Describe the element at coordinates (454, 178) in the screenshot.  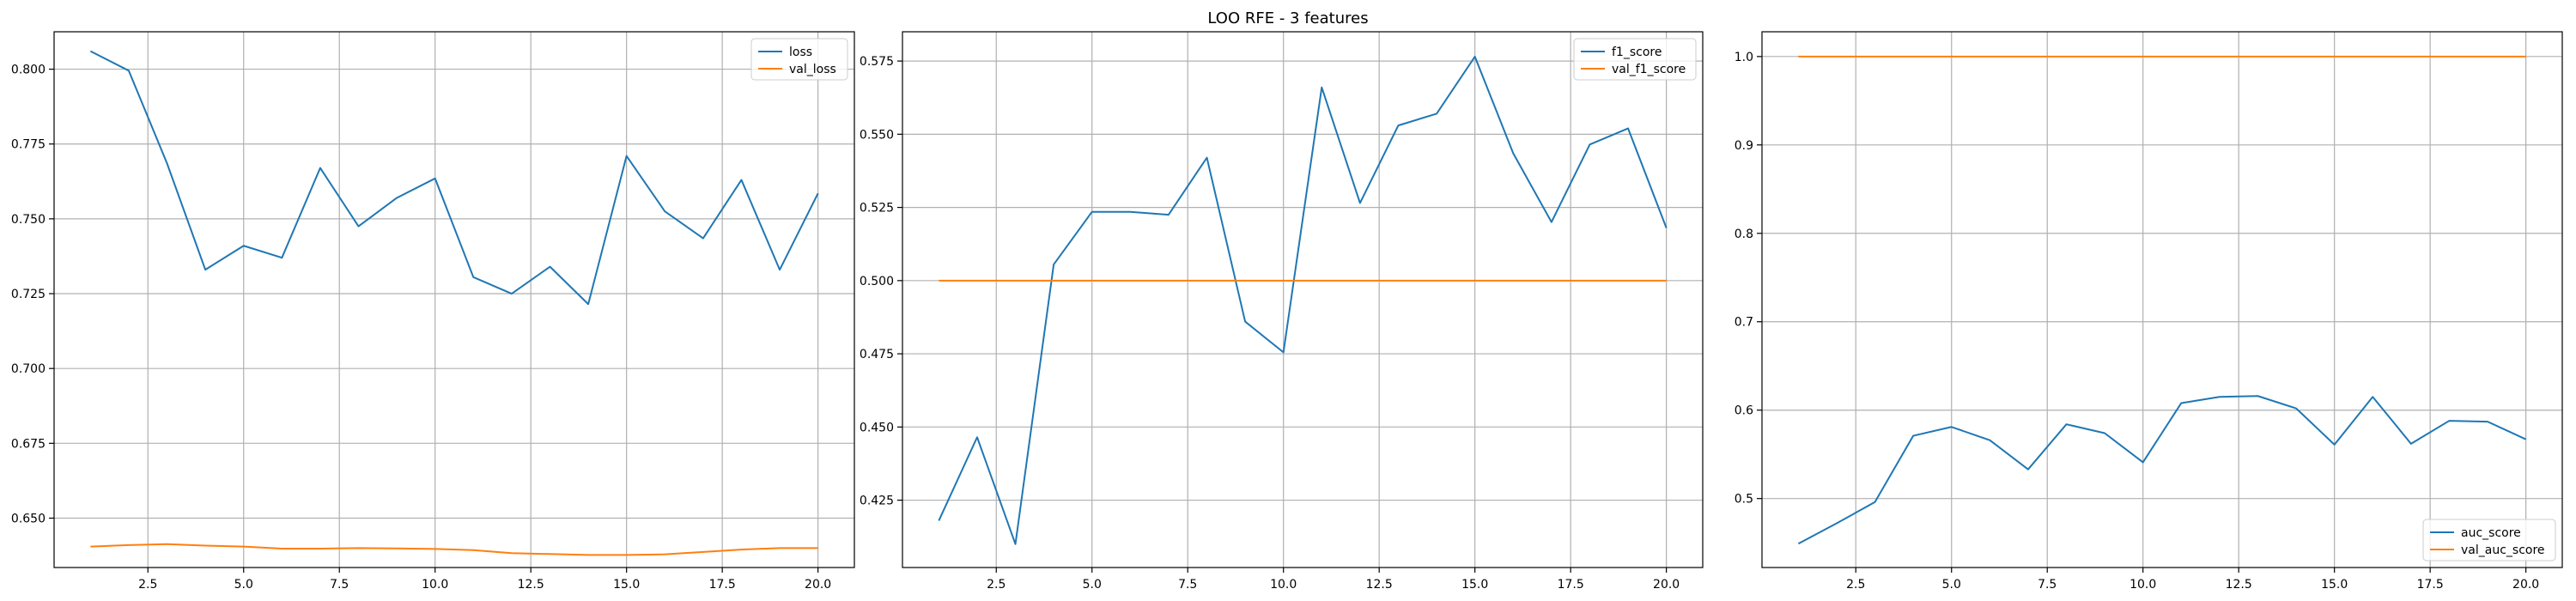
I see `series-line-loss` at that location.